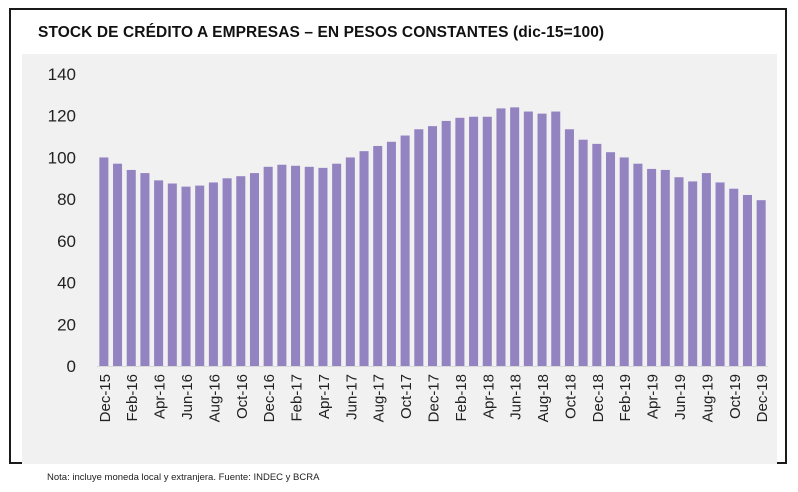 This screenshot has width=798, height=492. What do you see at coordinates (406, 396) in the screenshot?
I see `x-tick-label: Oct-17` at bounding box center [406, 396].